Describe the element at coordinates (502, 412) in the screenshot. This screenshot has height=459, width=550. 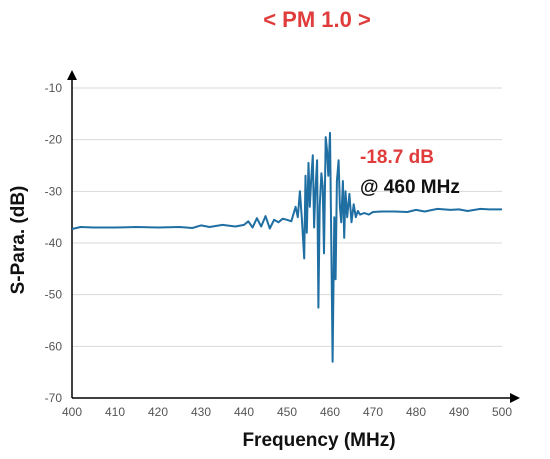
I see `x-tick-label: 500` at that location.